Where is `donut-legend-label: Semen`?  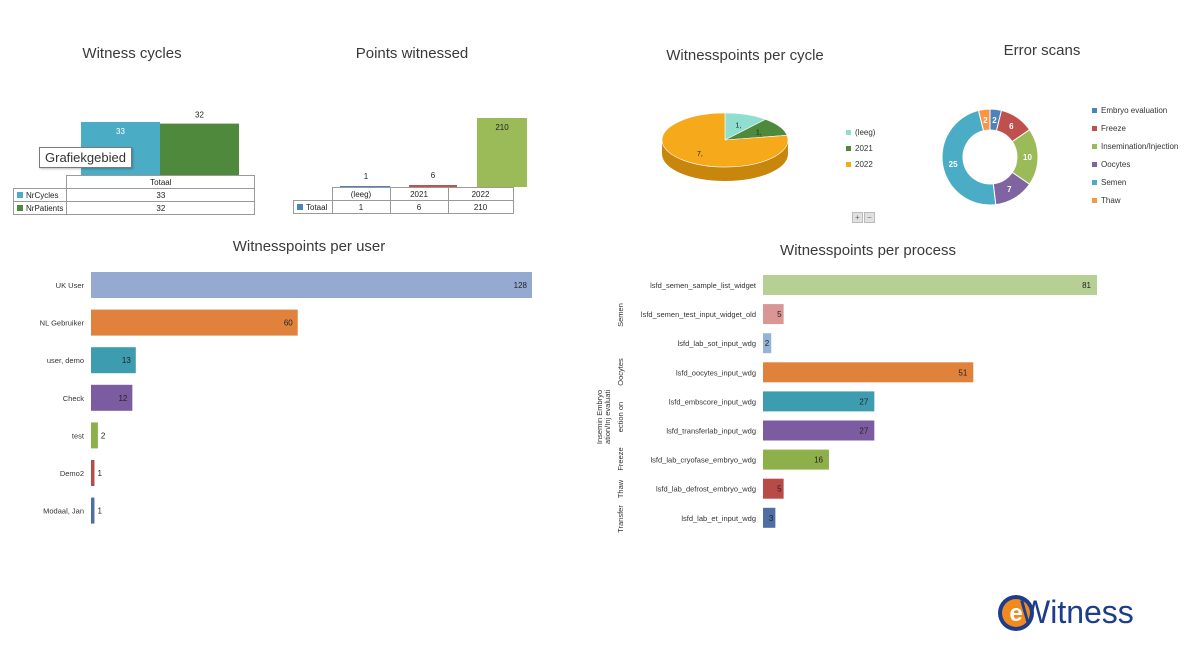
donut-legend-label: Semen is located at coordinates (1114, 182).